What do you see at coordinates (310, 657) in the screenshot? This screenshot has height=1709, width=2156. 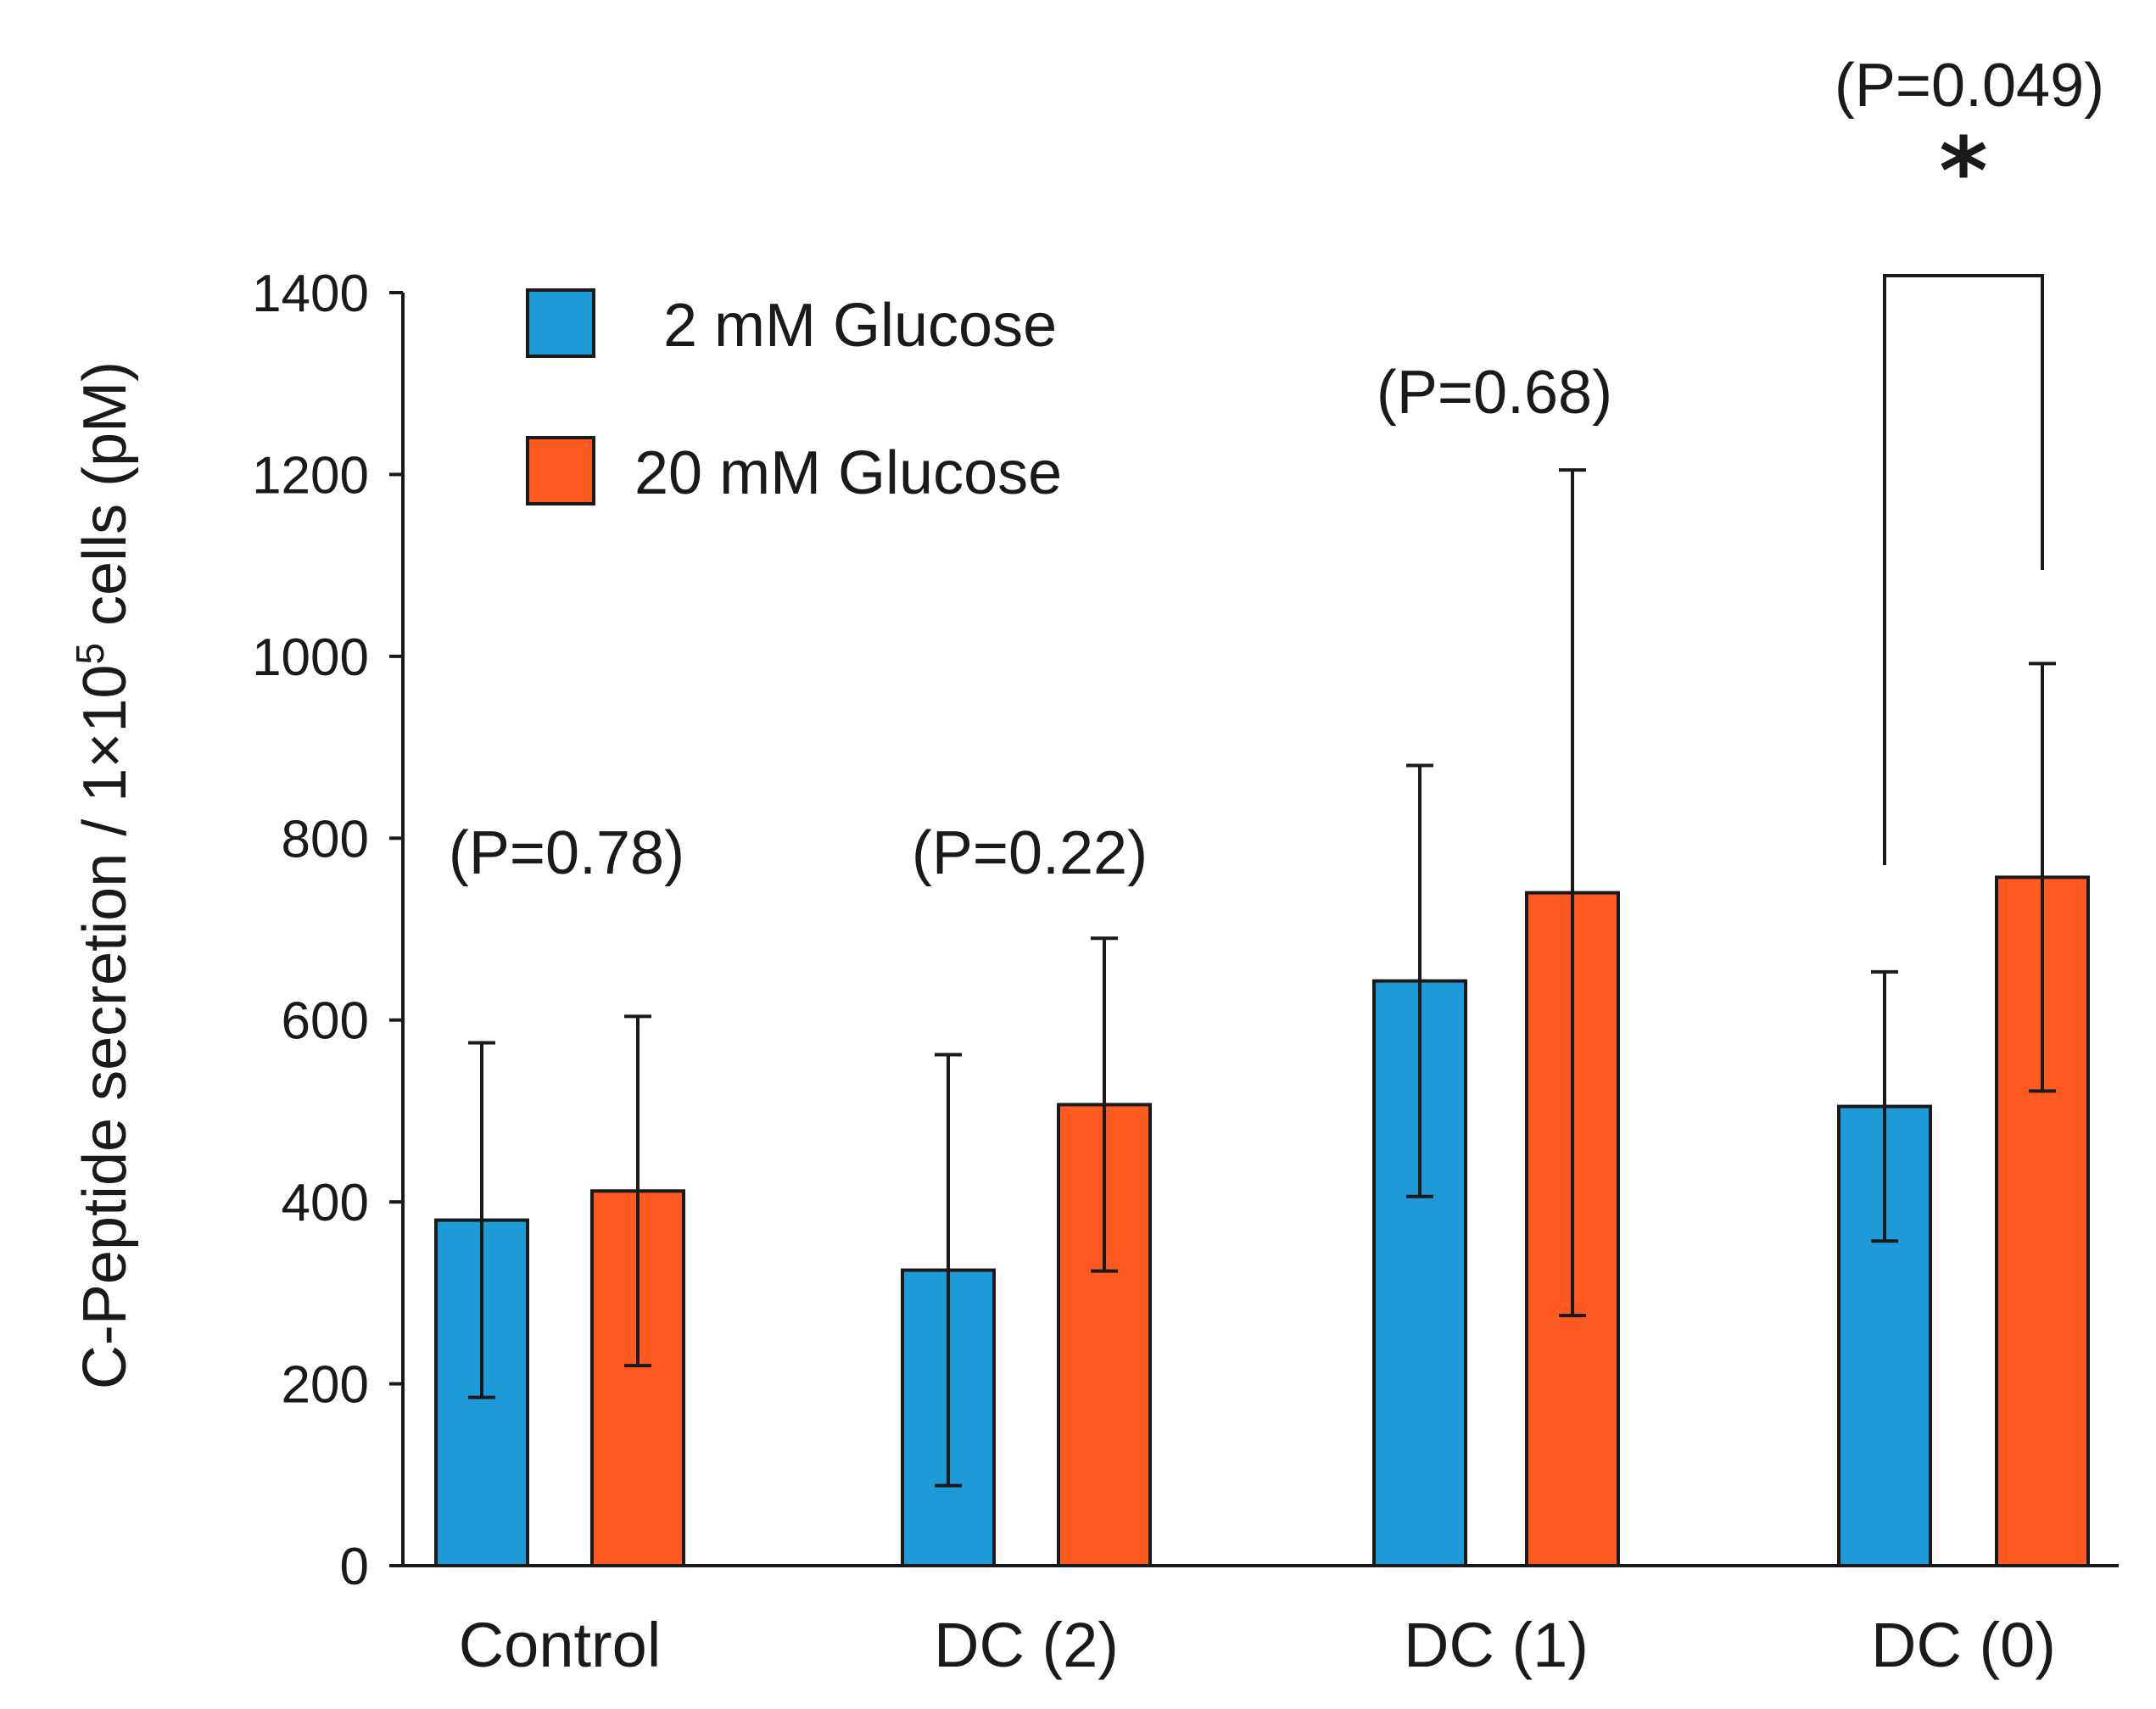 I see `y-tick-label: 1000` at bounding box center [310, 657].